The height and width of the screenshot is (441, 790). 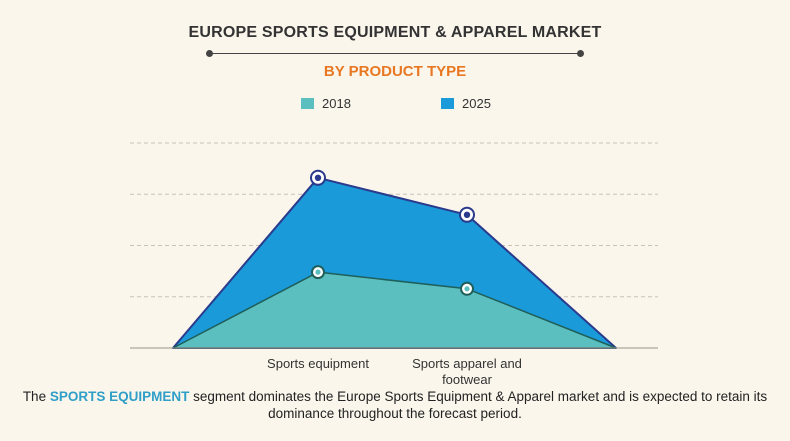 I want to click on legend-item-2025: 2025, so click(x=466, y=103).